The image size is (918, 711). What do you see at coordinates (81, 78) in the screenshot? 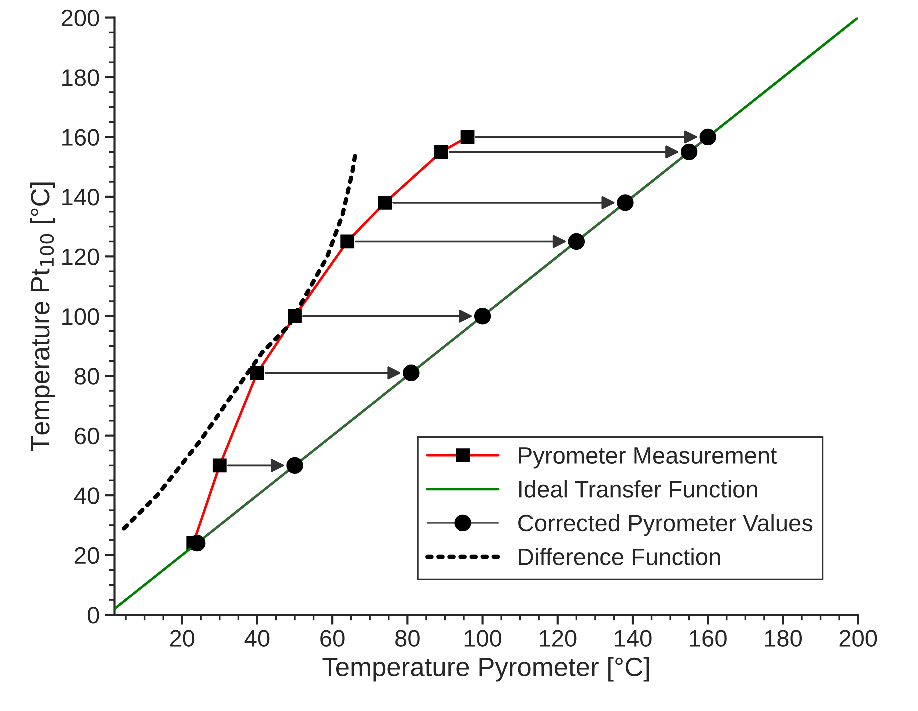
I see `y-tick-label: 180` at bounding box center [81, 78].